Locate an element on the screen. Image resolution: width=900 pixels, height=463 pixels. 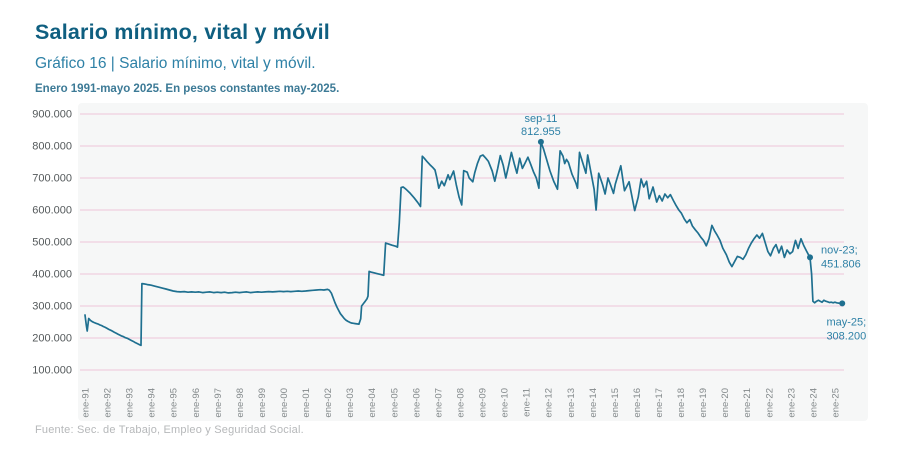
x-tick-label: ene-16 is located at coordinates (637, 403).